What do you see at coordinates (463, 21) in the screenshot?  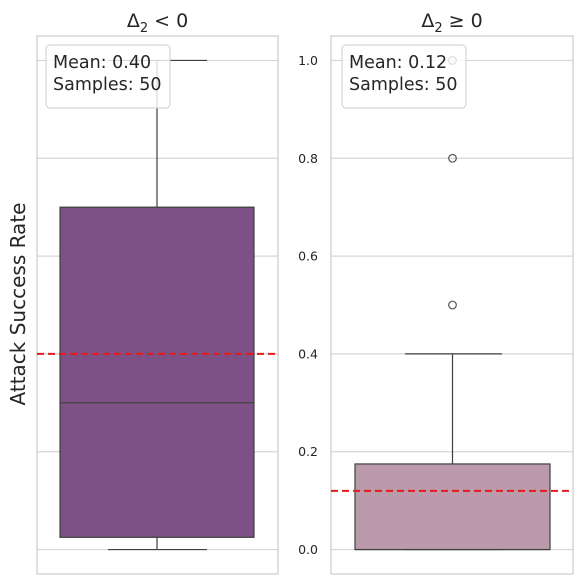 I see `panel-title-part: ≥ 0` at bounding box center [463, 21].